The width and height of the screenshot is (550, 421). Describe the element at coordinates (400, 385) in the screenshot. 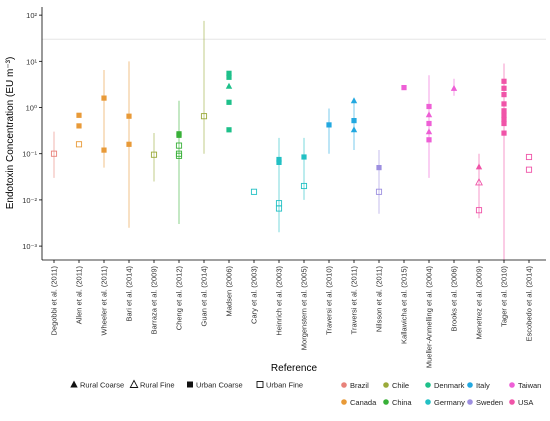

I see `legend-country-label: Chile` at that location.